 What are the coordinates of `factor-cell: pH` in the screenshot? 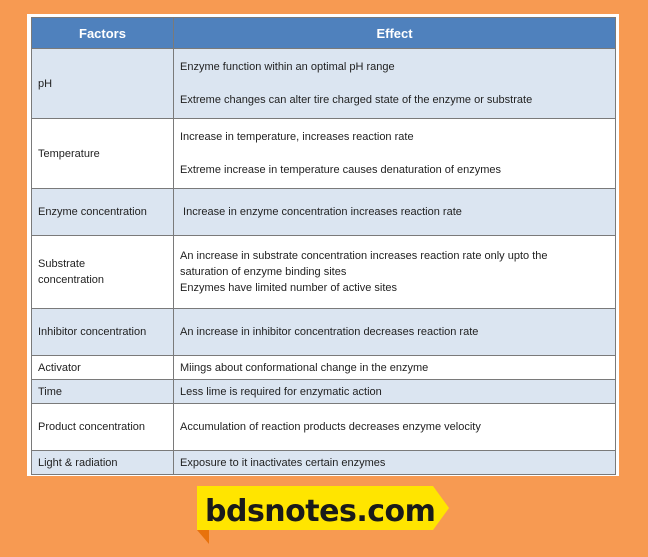 It's located at (102, 83).